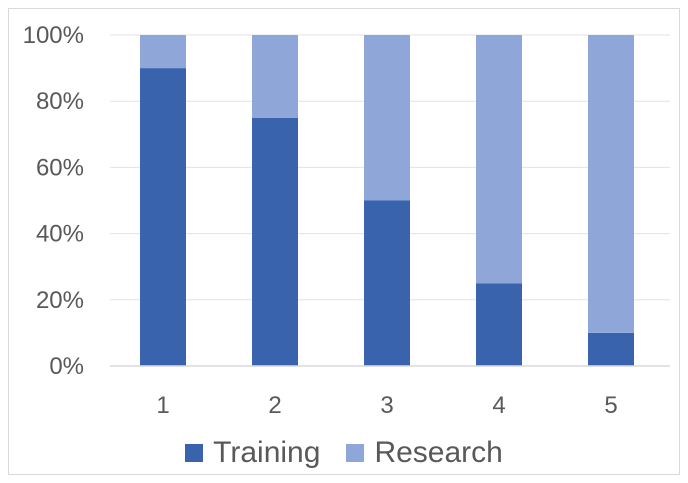 The width and height of the screenshot is (688, 483). Describe the element at coordinates (60, 101) in the screenshot. I see `y-tick-label: 80%` at that location.